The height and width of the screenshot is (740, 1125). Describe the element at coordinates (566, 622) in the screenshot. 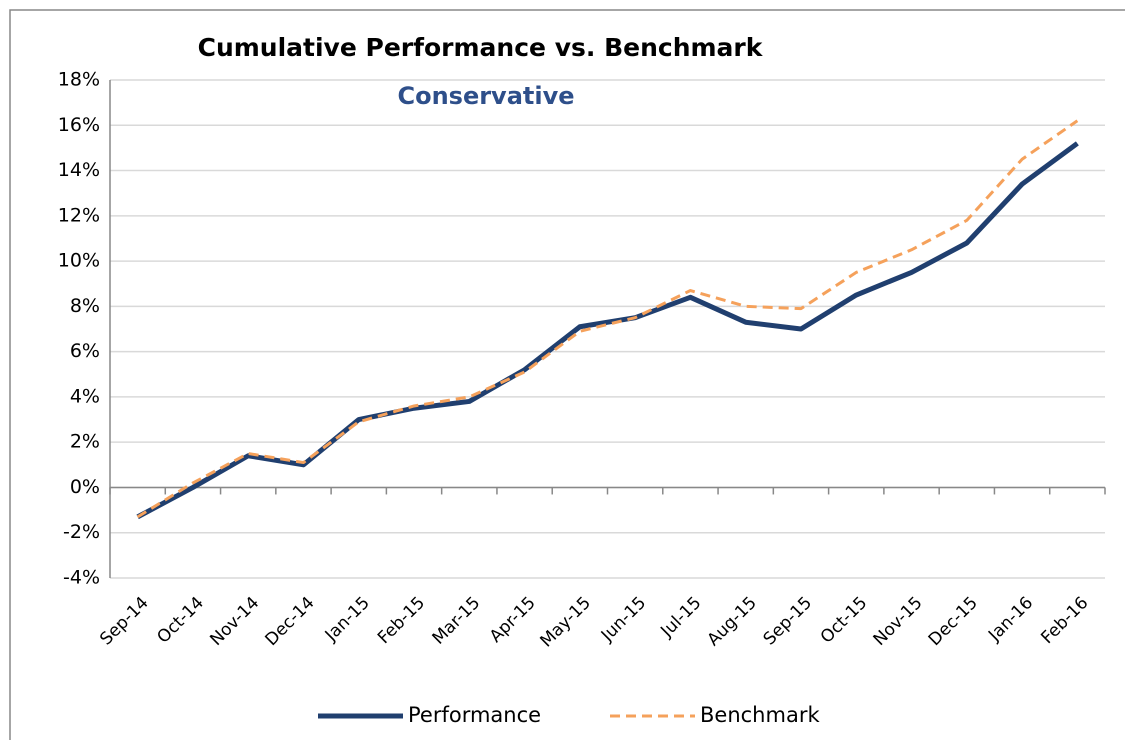

I see `x-tick-label: May-15` at that location.